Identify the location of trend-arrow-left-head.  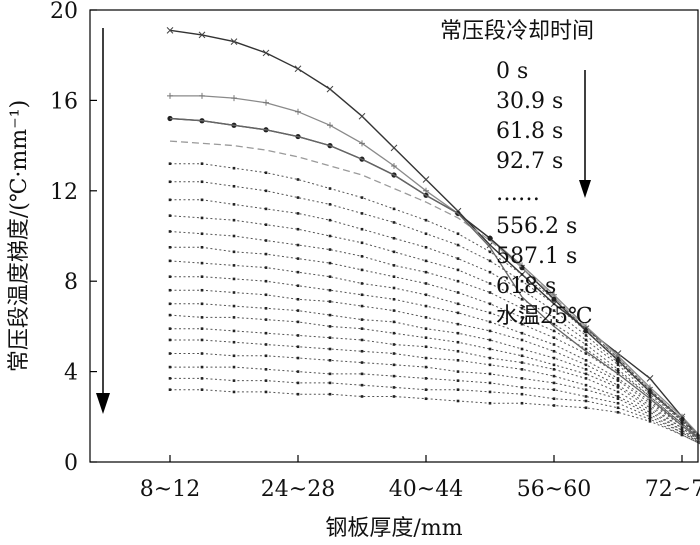
(103, 403).